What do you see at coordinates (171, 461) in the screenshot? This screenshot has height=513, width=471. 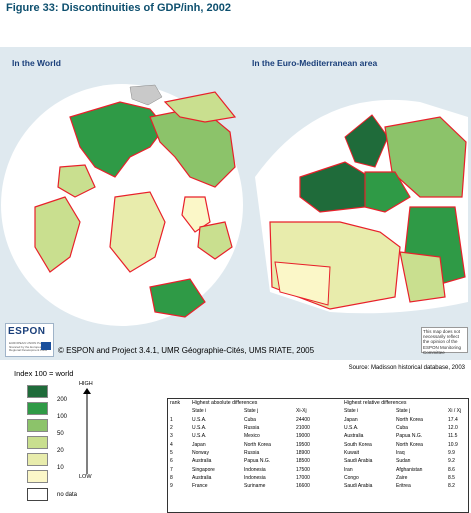 I see `table-cell: 6` at bounding box center [171, 461].